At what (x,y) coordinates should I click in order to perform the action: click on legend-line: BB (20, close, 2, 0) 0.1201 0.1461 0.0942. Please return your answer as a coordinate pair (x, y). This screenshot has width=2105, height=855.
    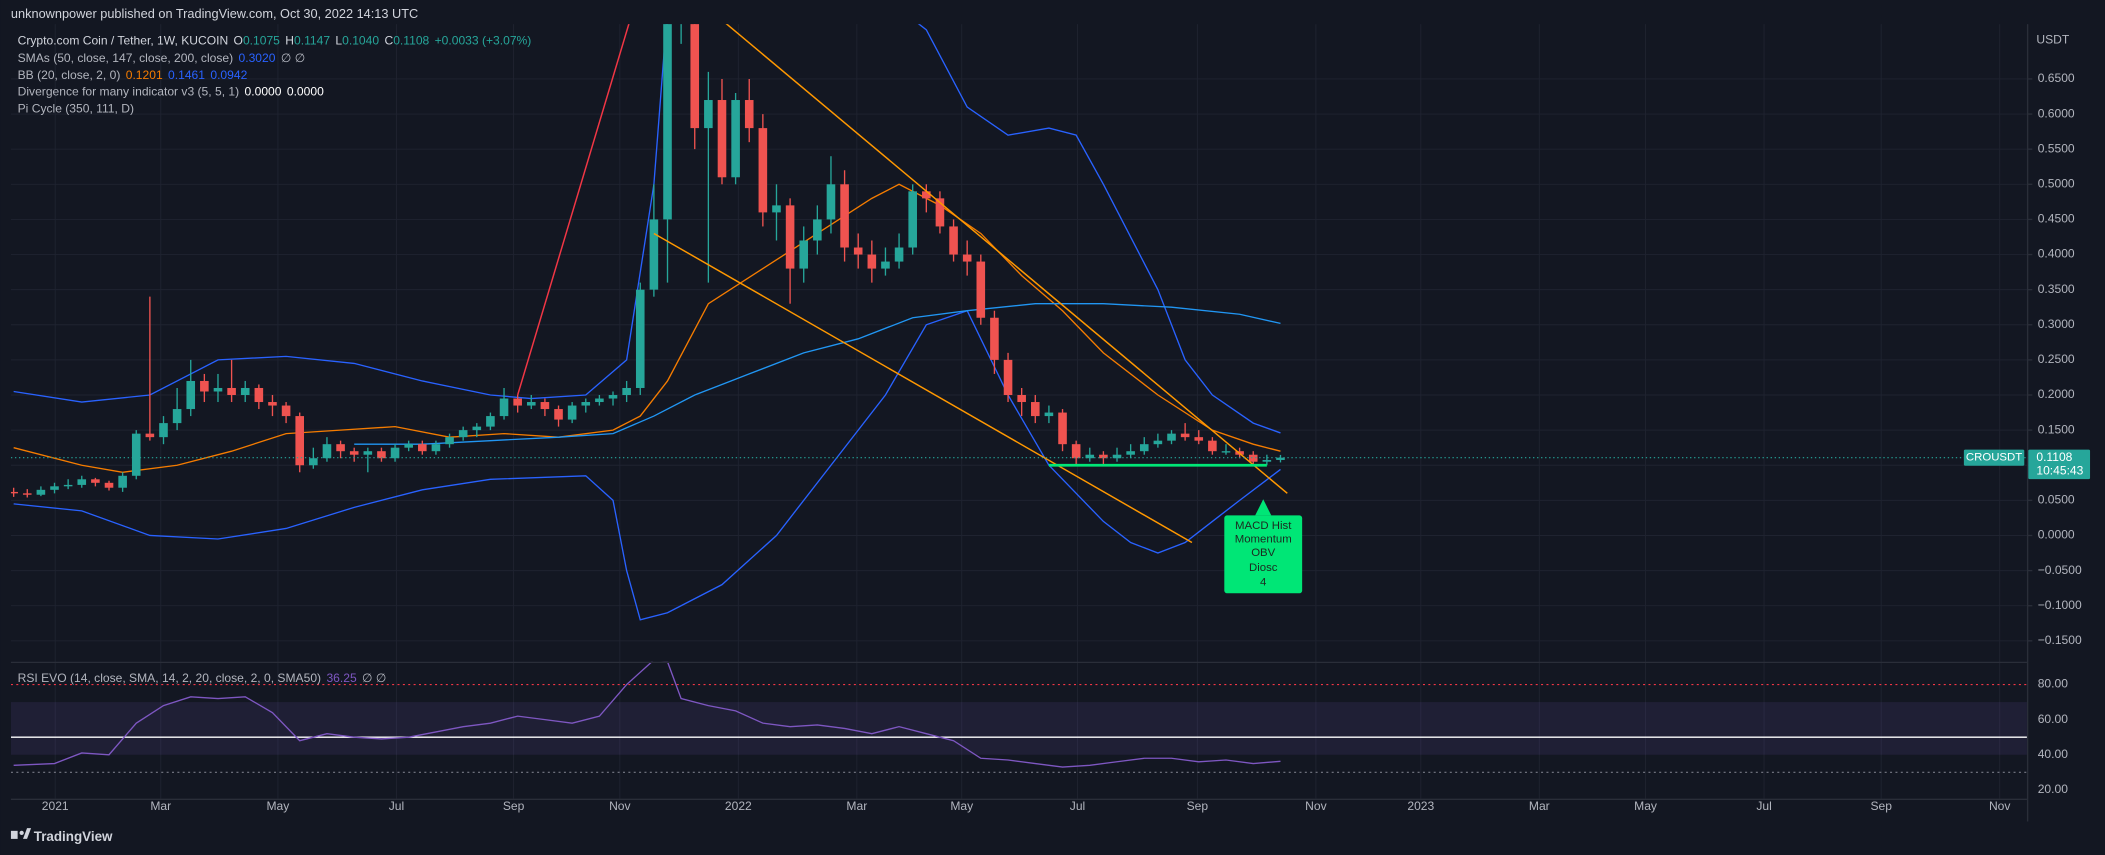
    Looking at the image, I should click on (133, 75).